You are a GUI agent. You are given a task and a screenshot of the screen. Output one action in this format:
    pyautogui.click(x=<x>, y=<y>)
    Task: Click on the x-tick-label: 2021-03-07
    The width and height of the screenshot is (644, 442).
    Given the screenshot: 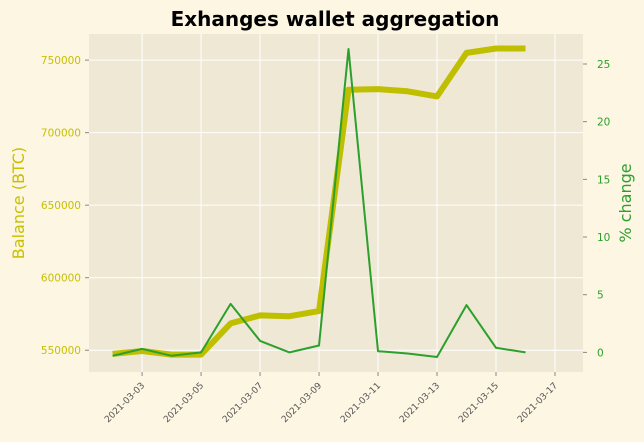 What is the action you would take?
    pyautogui.click(x=243, y=403)
    